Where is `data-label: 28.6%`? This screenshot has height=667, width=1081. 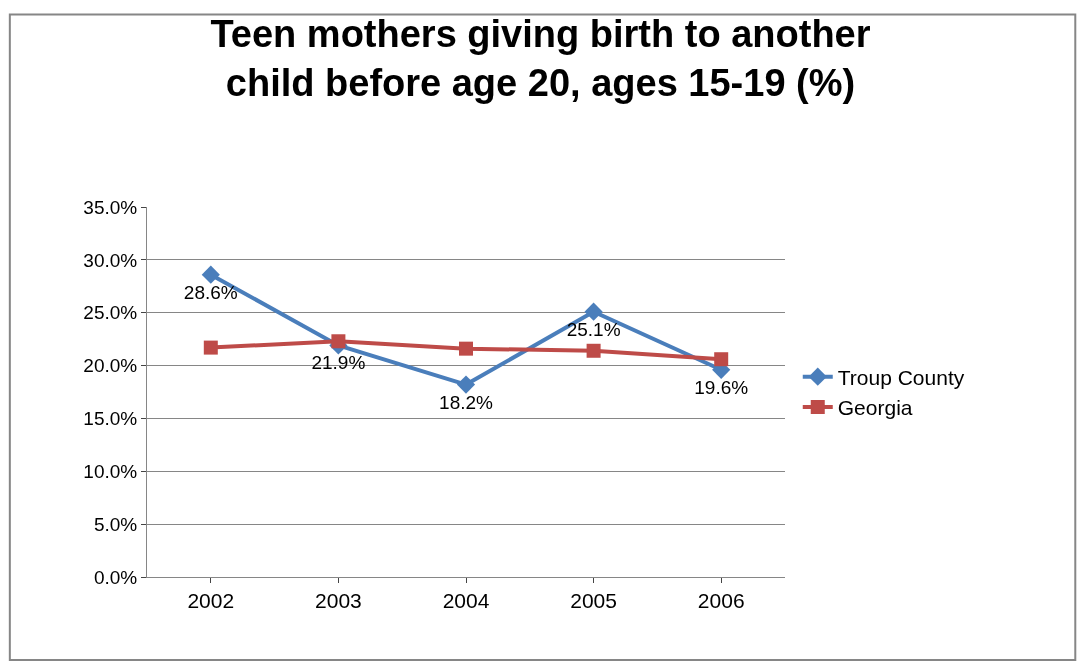 data-label: 28.6% is located at coordinates (210, 292).